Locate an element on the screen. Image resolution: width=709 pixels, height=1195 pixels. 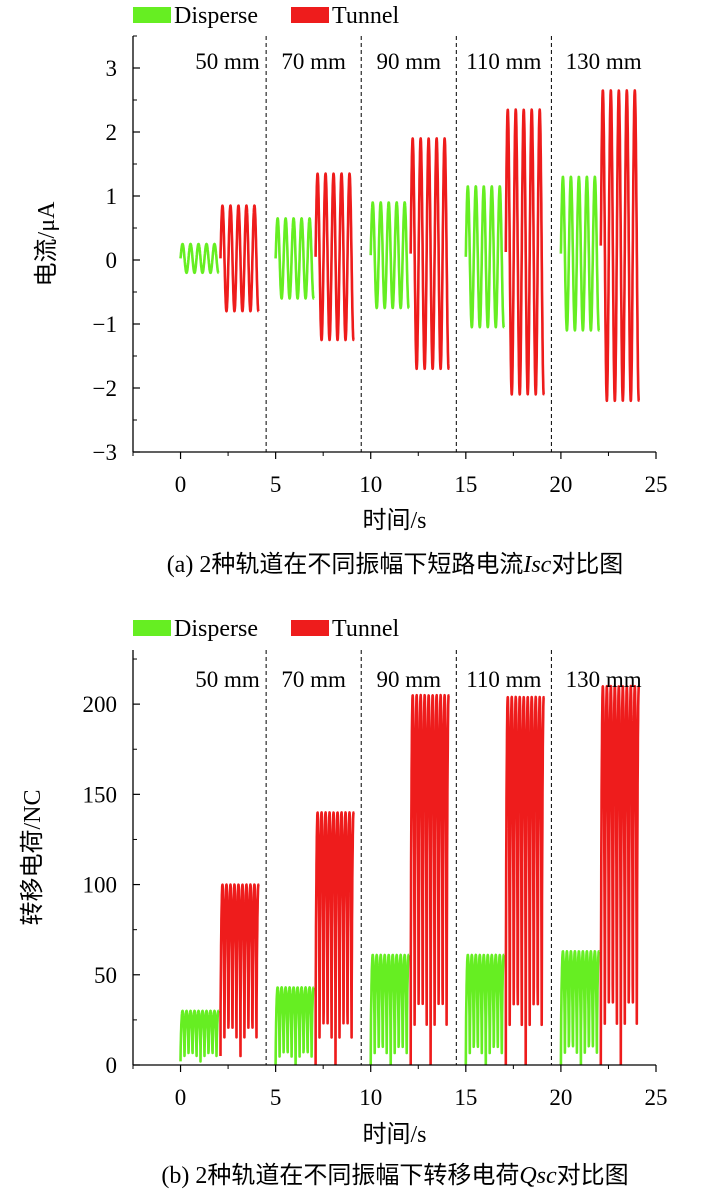
y-tick-label-4: 200 is located at coordinates (100, 704).